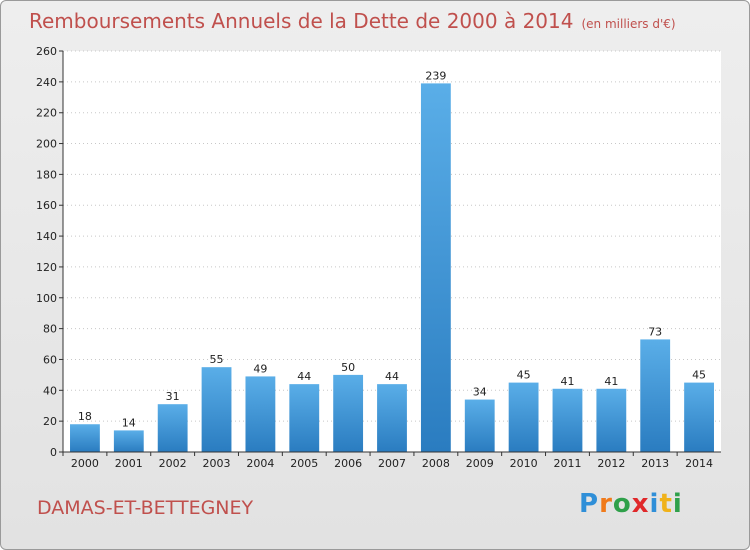 Image resolution: width=750 pixels, height=550 pixels. What do you see at coordinates (46, 236) in the screenshot?
I see `y-tick-label: 140` at bounding box center [46, 236].